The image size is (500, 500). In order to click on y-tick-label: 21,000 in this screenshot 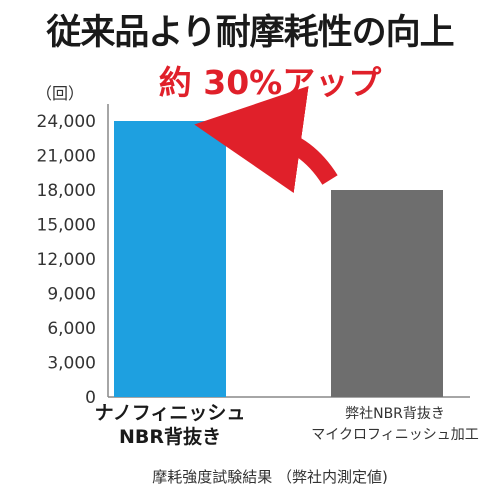, I will do `click(66, 157)`.